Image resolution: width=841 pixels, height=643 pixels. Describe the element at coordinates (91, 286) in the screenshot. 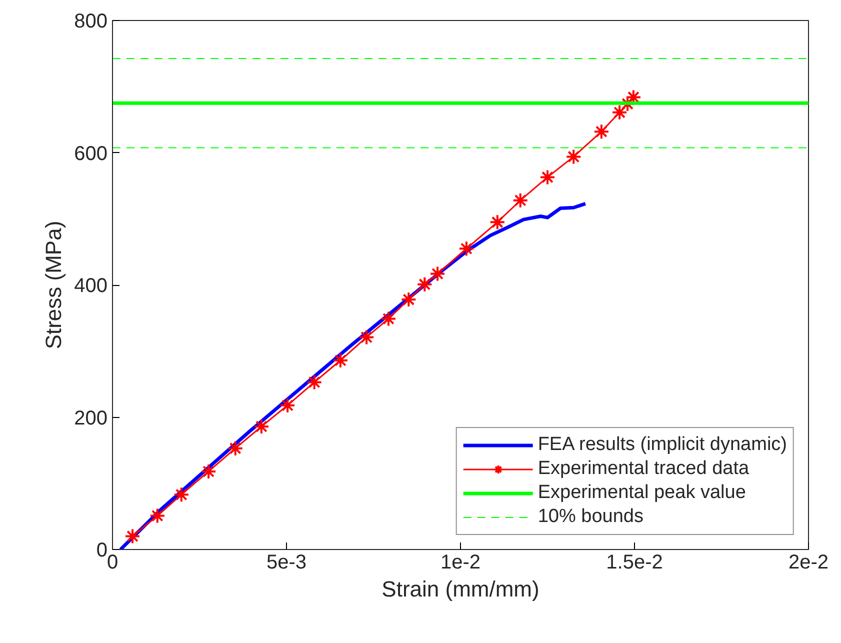

I see `y-tick-label: 400` at that location.